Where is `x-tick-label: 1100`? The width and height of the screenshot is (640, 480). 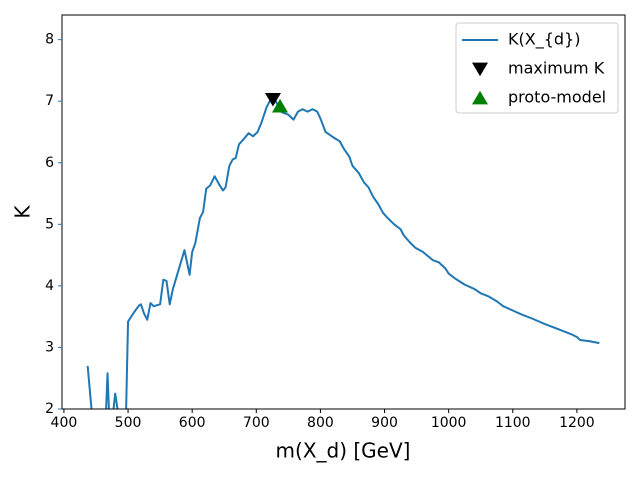
x-tick-label: 1100 is located at coordinates (513, 423).